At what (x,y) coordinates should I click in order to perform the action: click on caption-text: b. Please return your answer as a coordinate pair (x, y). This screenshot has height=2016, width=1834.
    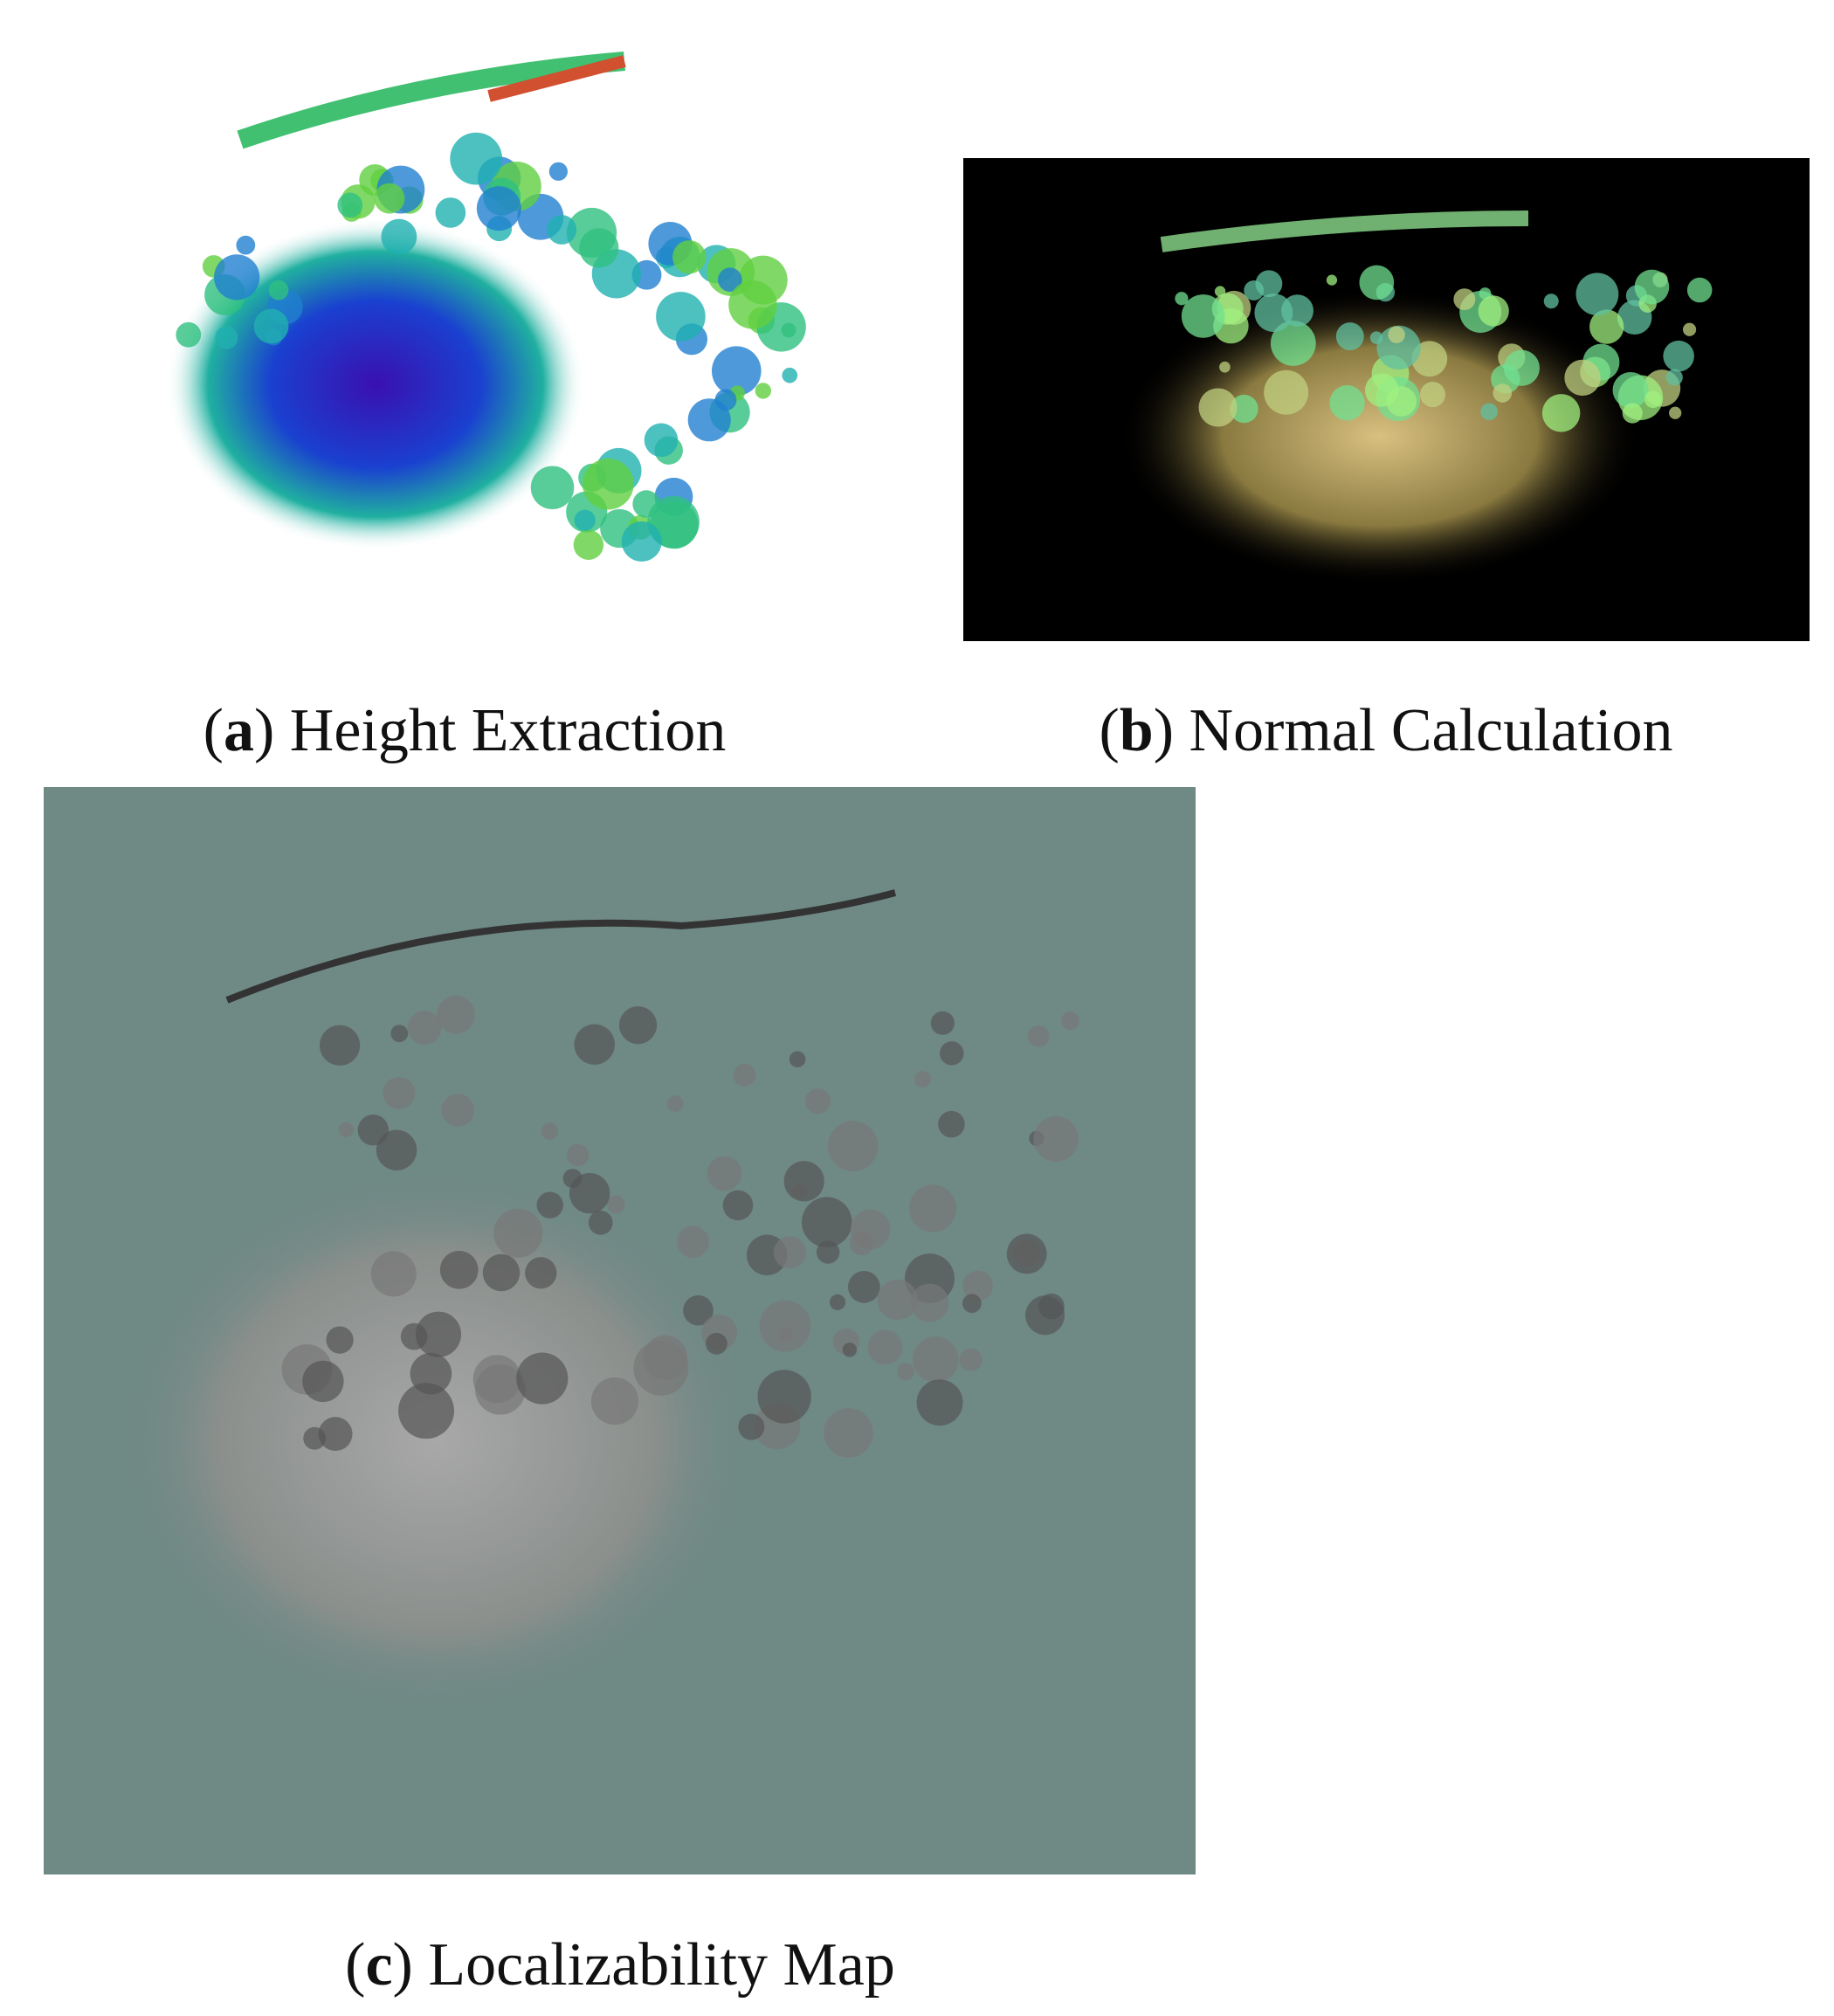
    Looking at the image, I should click on (1136, 730).